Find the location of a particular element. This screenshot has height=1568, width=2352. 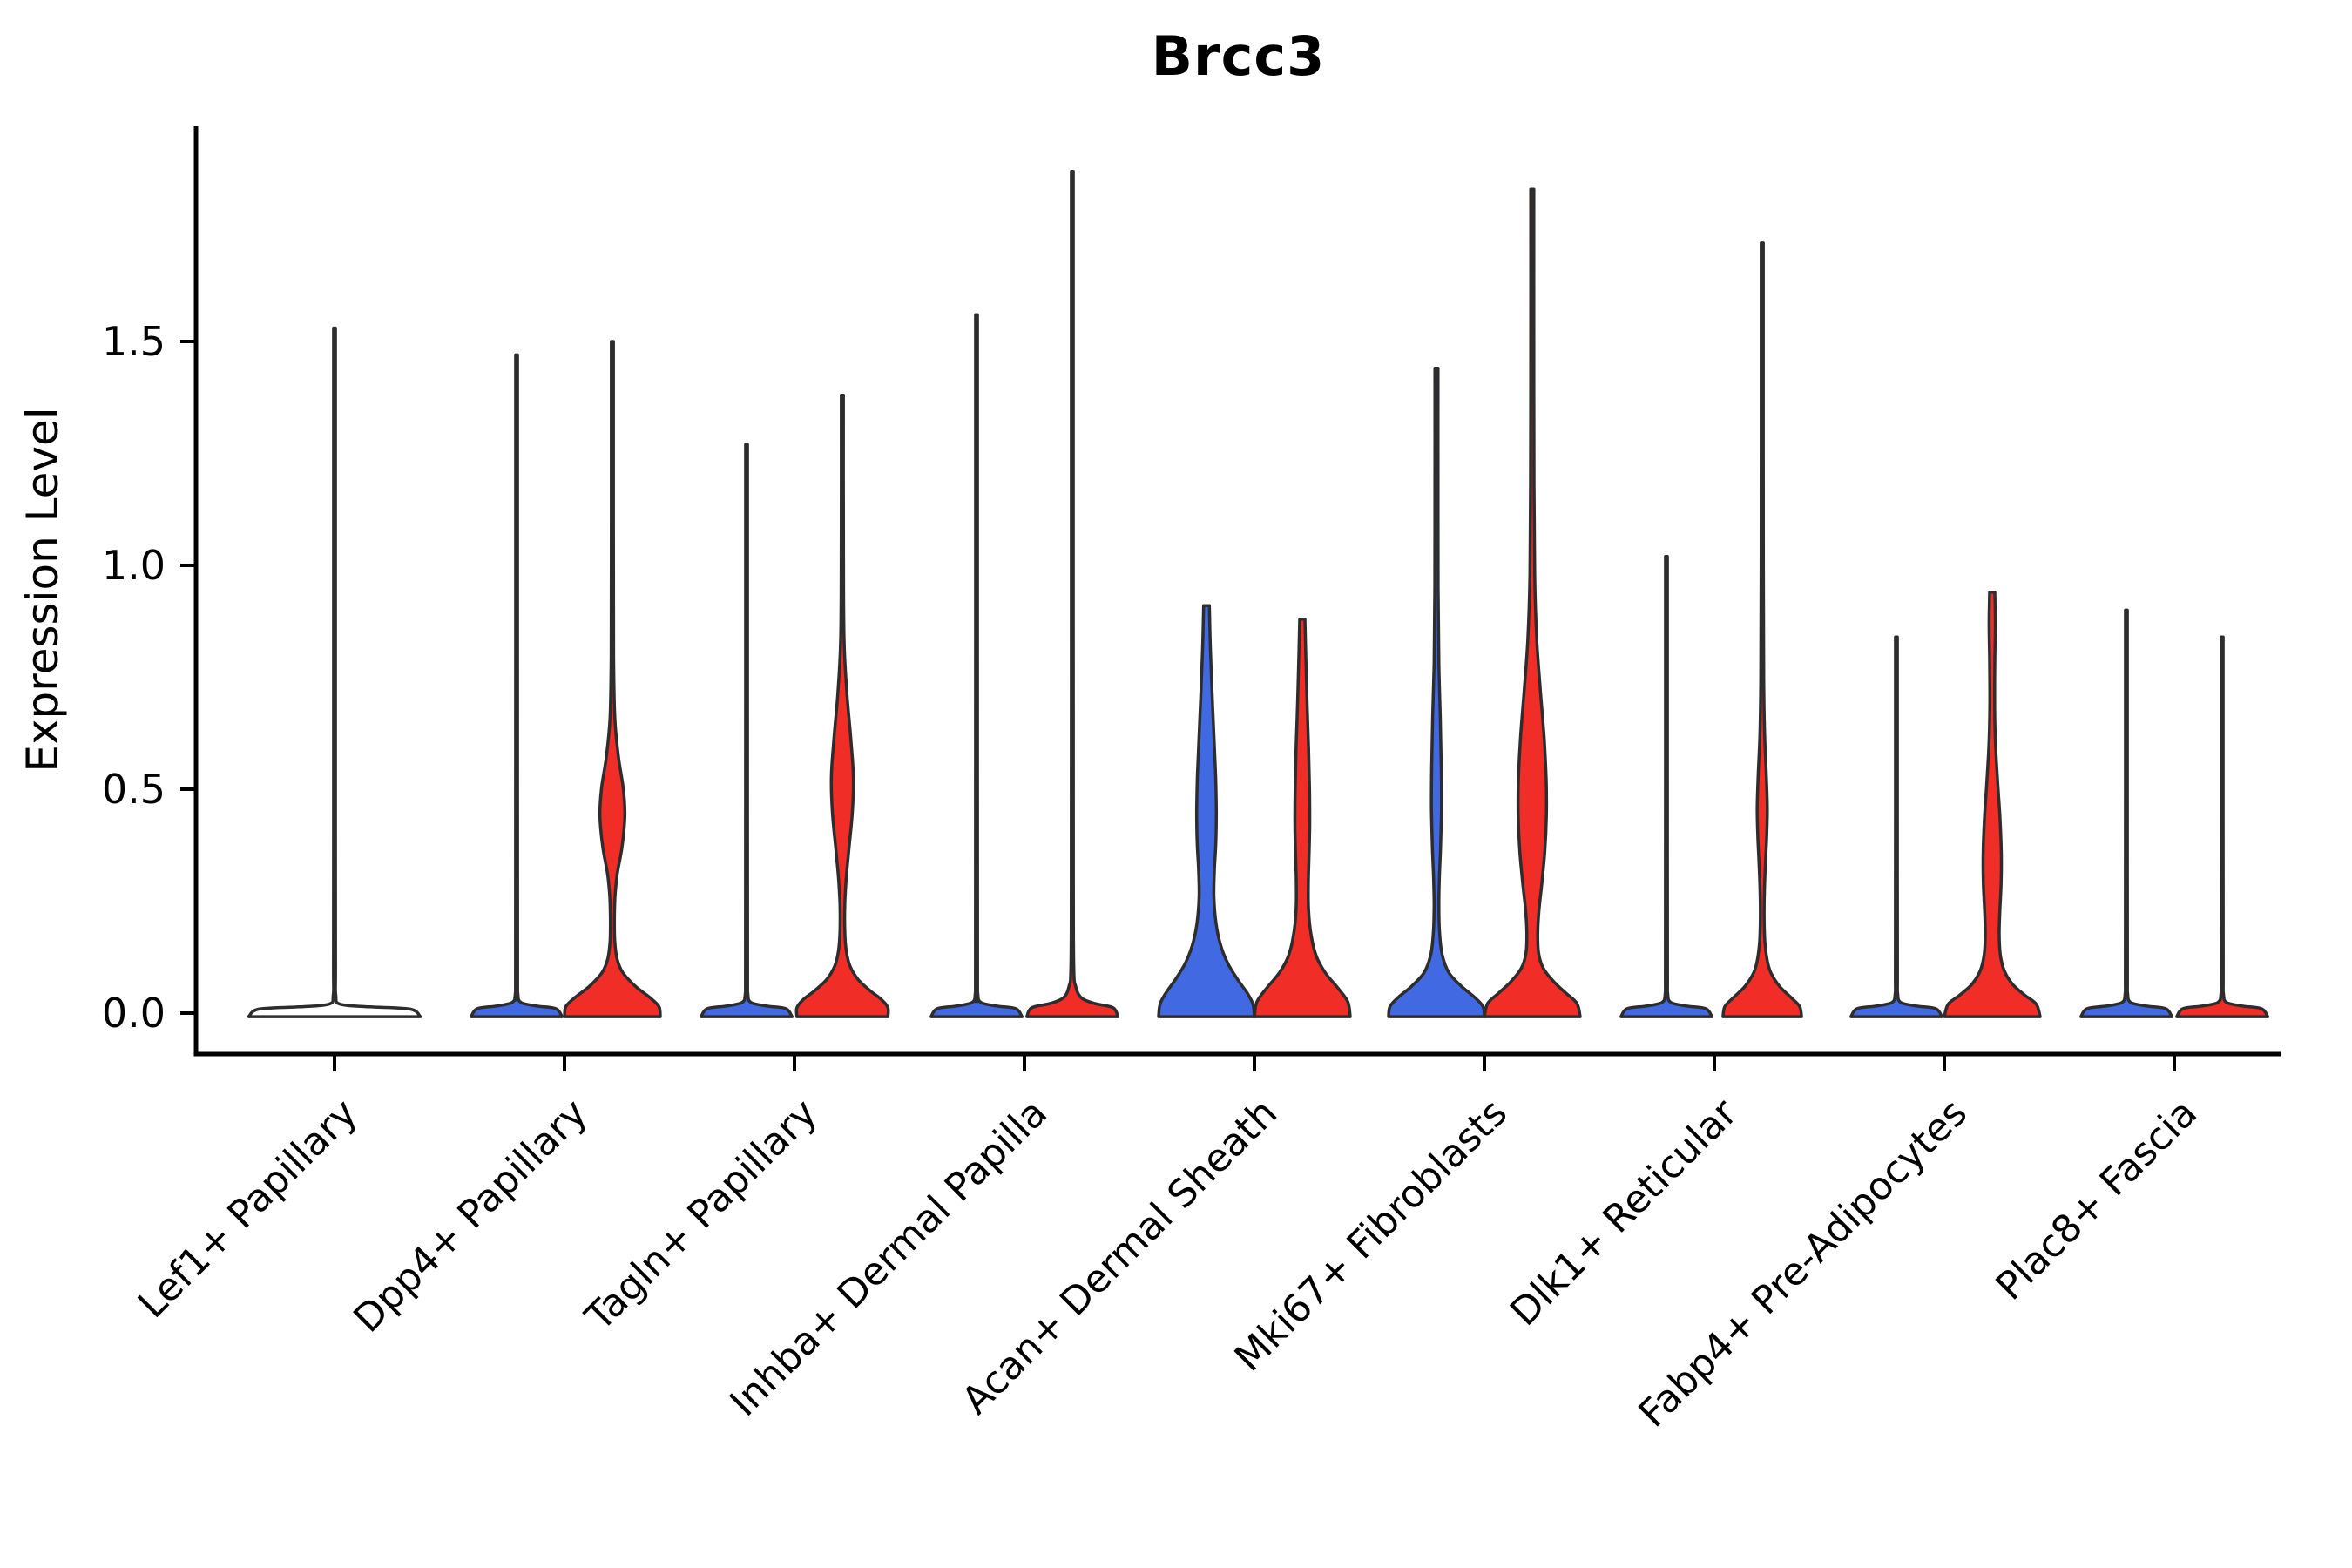

violin-acan-right is located at coordinates (1302, 817).